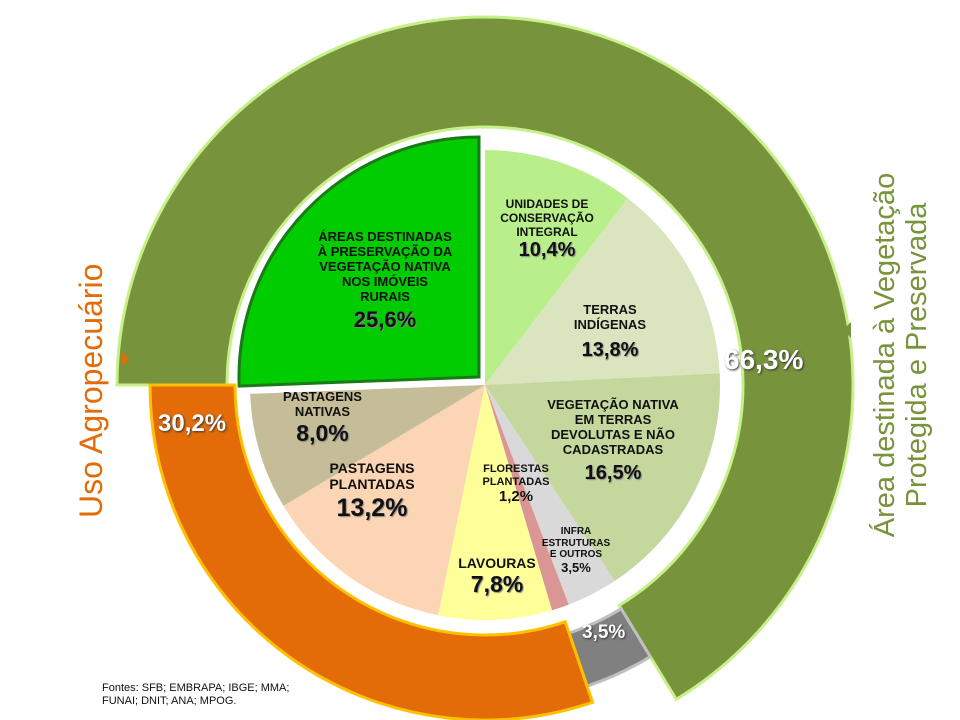  I want to click on slice-vegetacao-nativa-devolutas, so click(602, 477).